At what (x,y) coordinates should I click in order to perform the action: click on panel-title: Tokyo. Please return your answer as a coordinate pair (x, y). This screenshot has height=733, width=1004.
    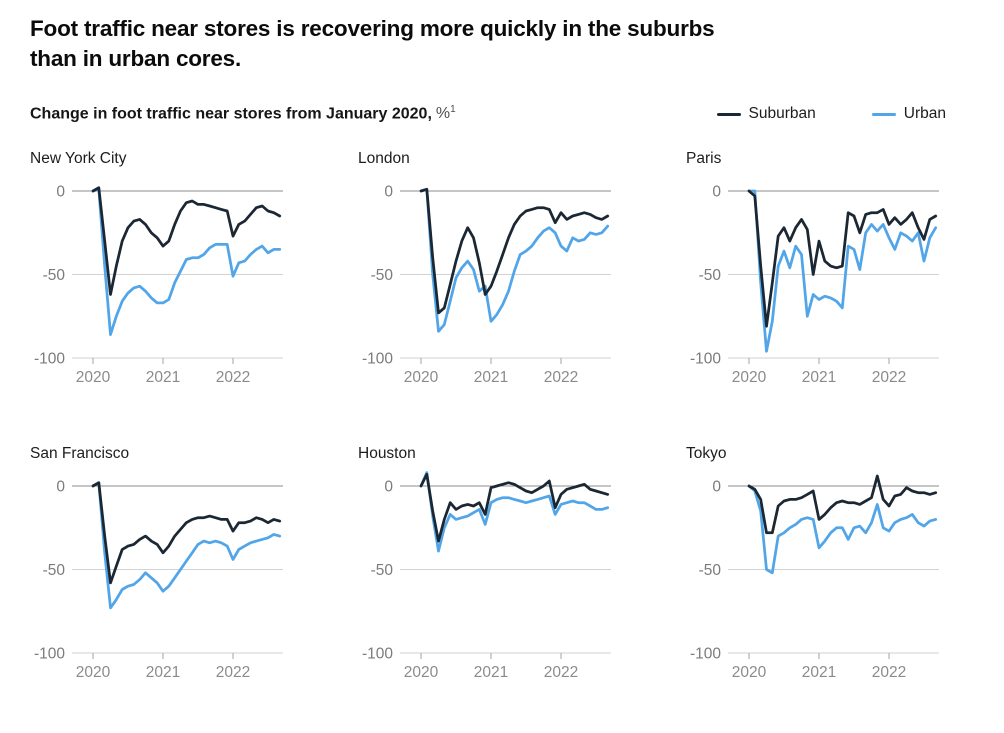
    Looking at the image, I should click on (706, 454).